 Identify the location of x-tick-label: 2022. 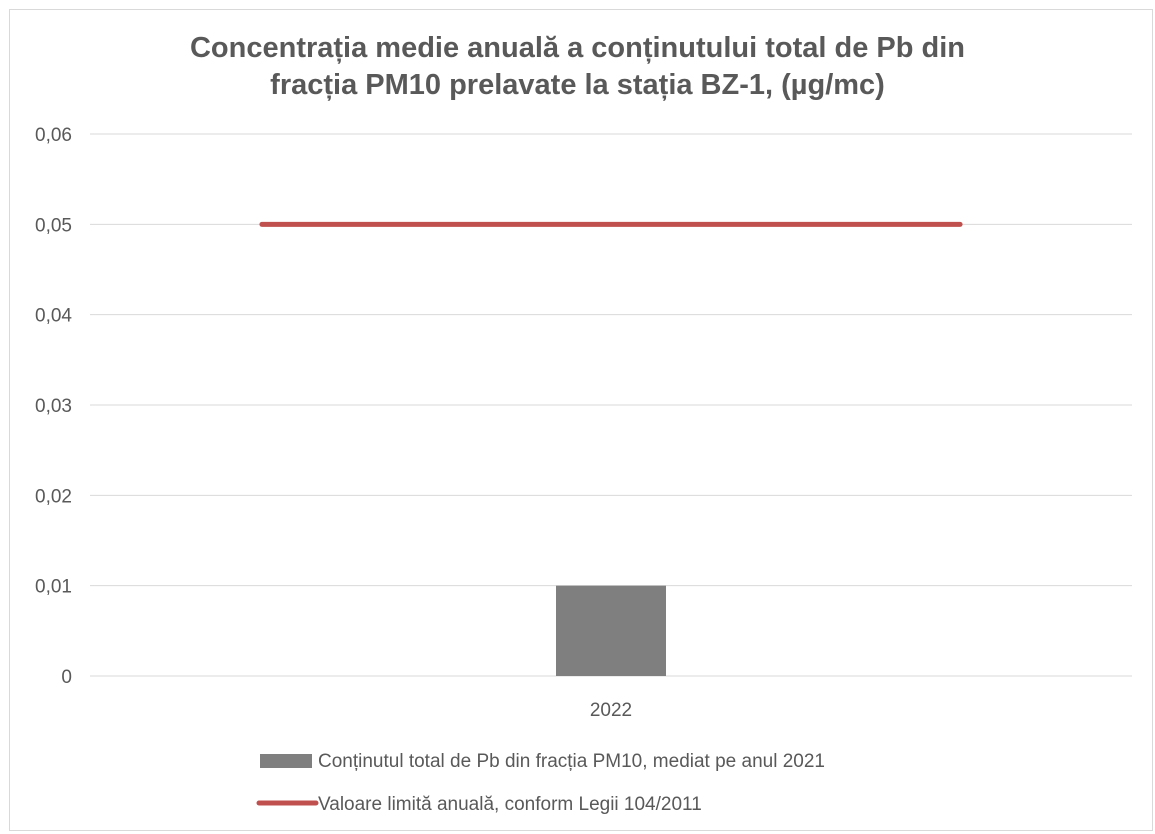
(611, 710).